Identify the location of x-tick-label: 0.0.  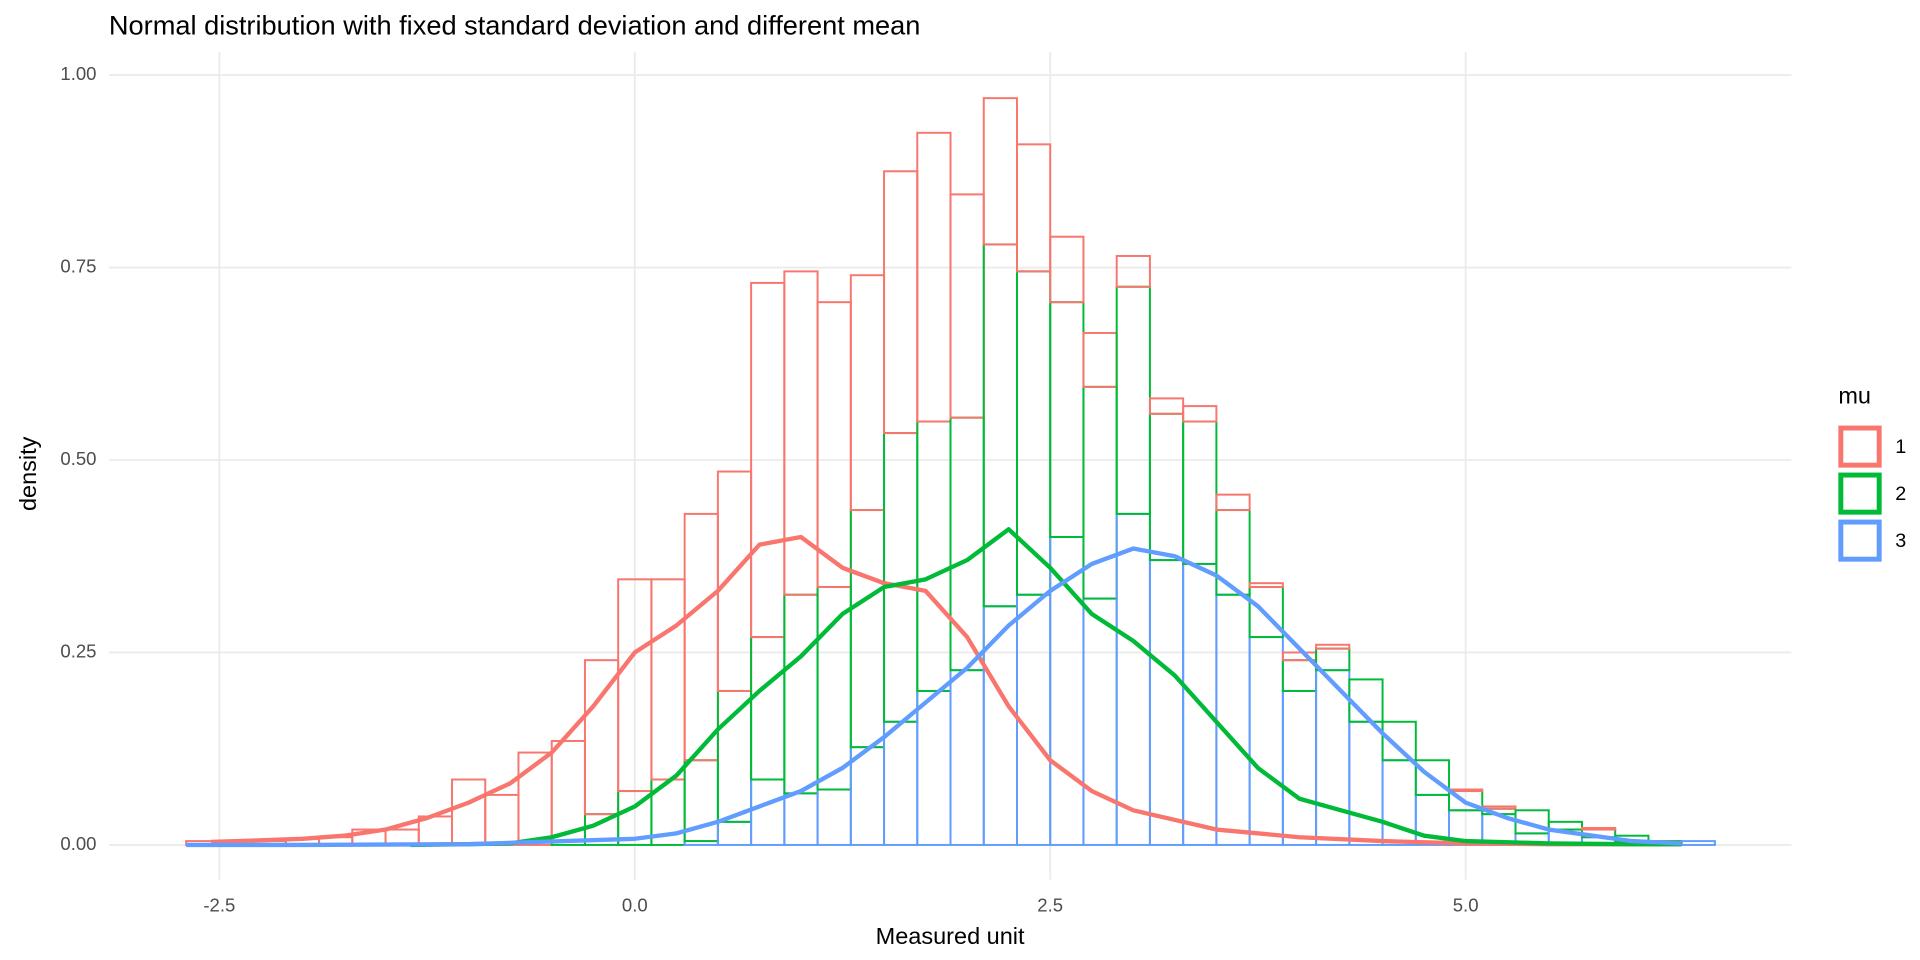
(635, 905).